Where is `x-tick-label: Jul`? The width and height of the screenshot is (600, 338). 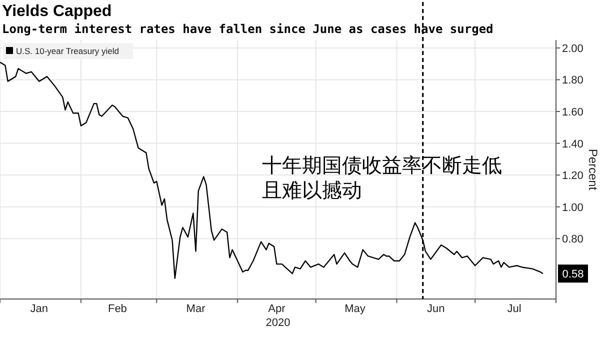
x-tick-label: Jul is located at coordinates (514, 309).